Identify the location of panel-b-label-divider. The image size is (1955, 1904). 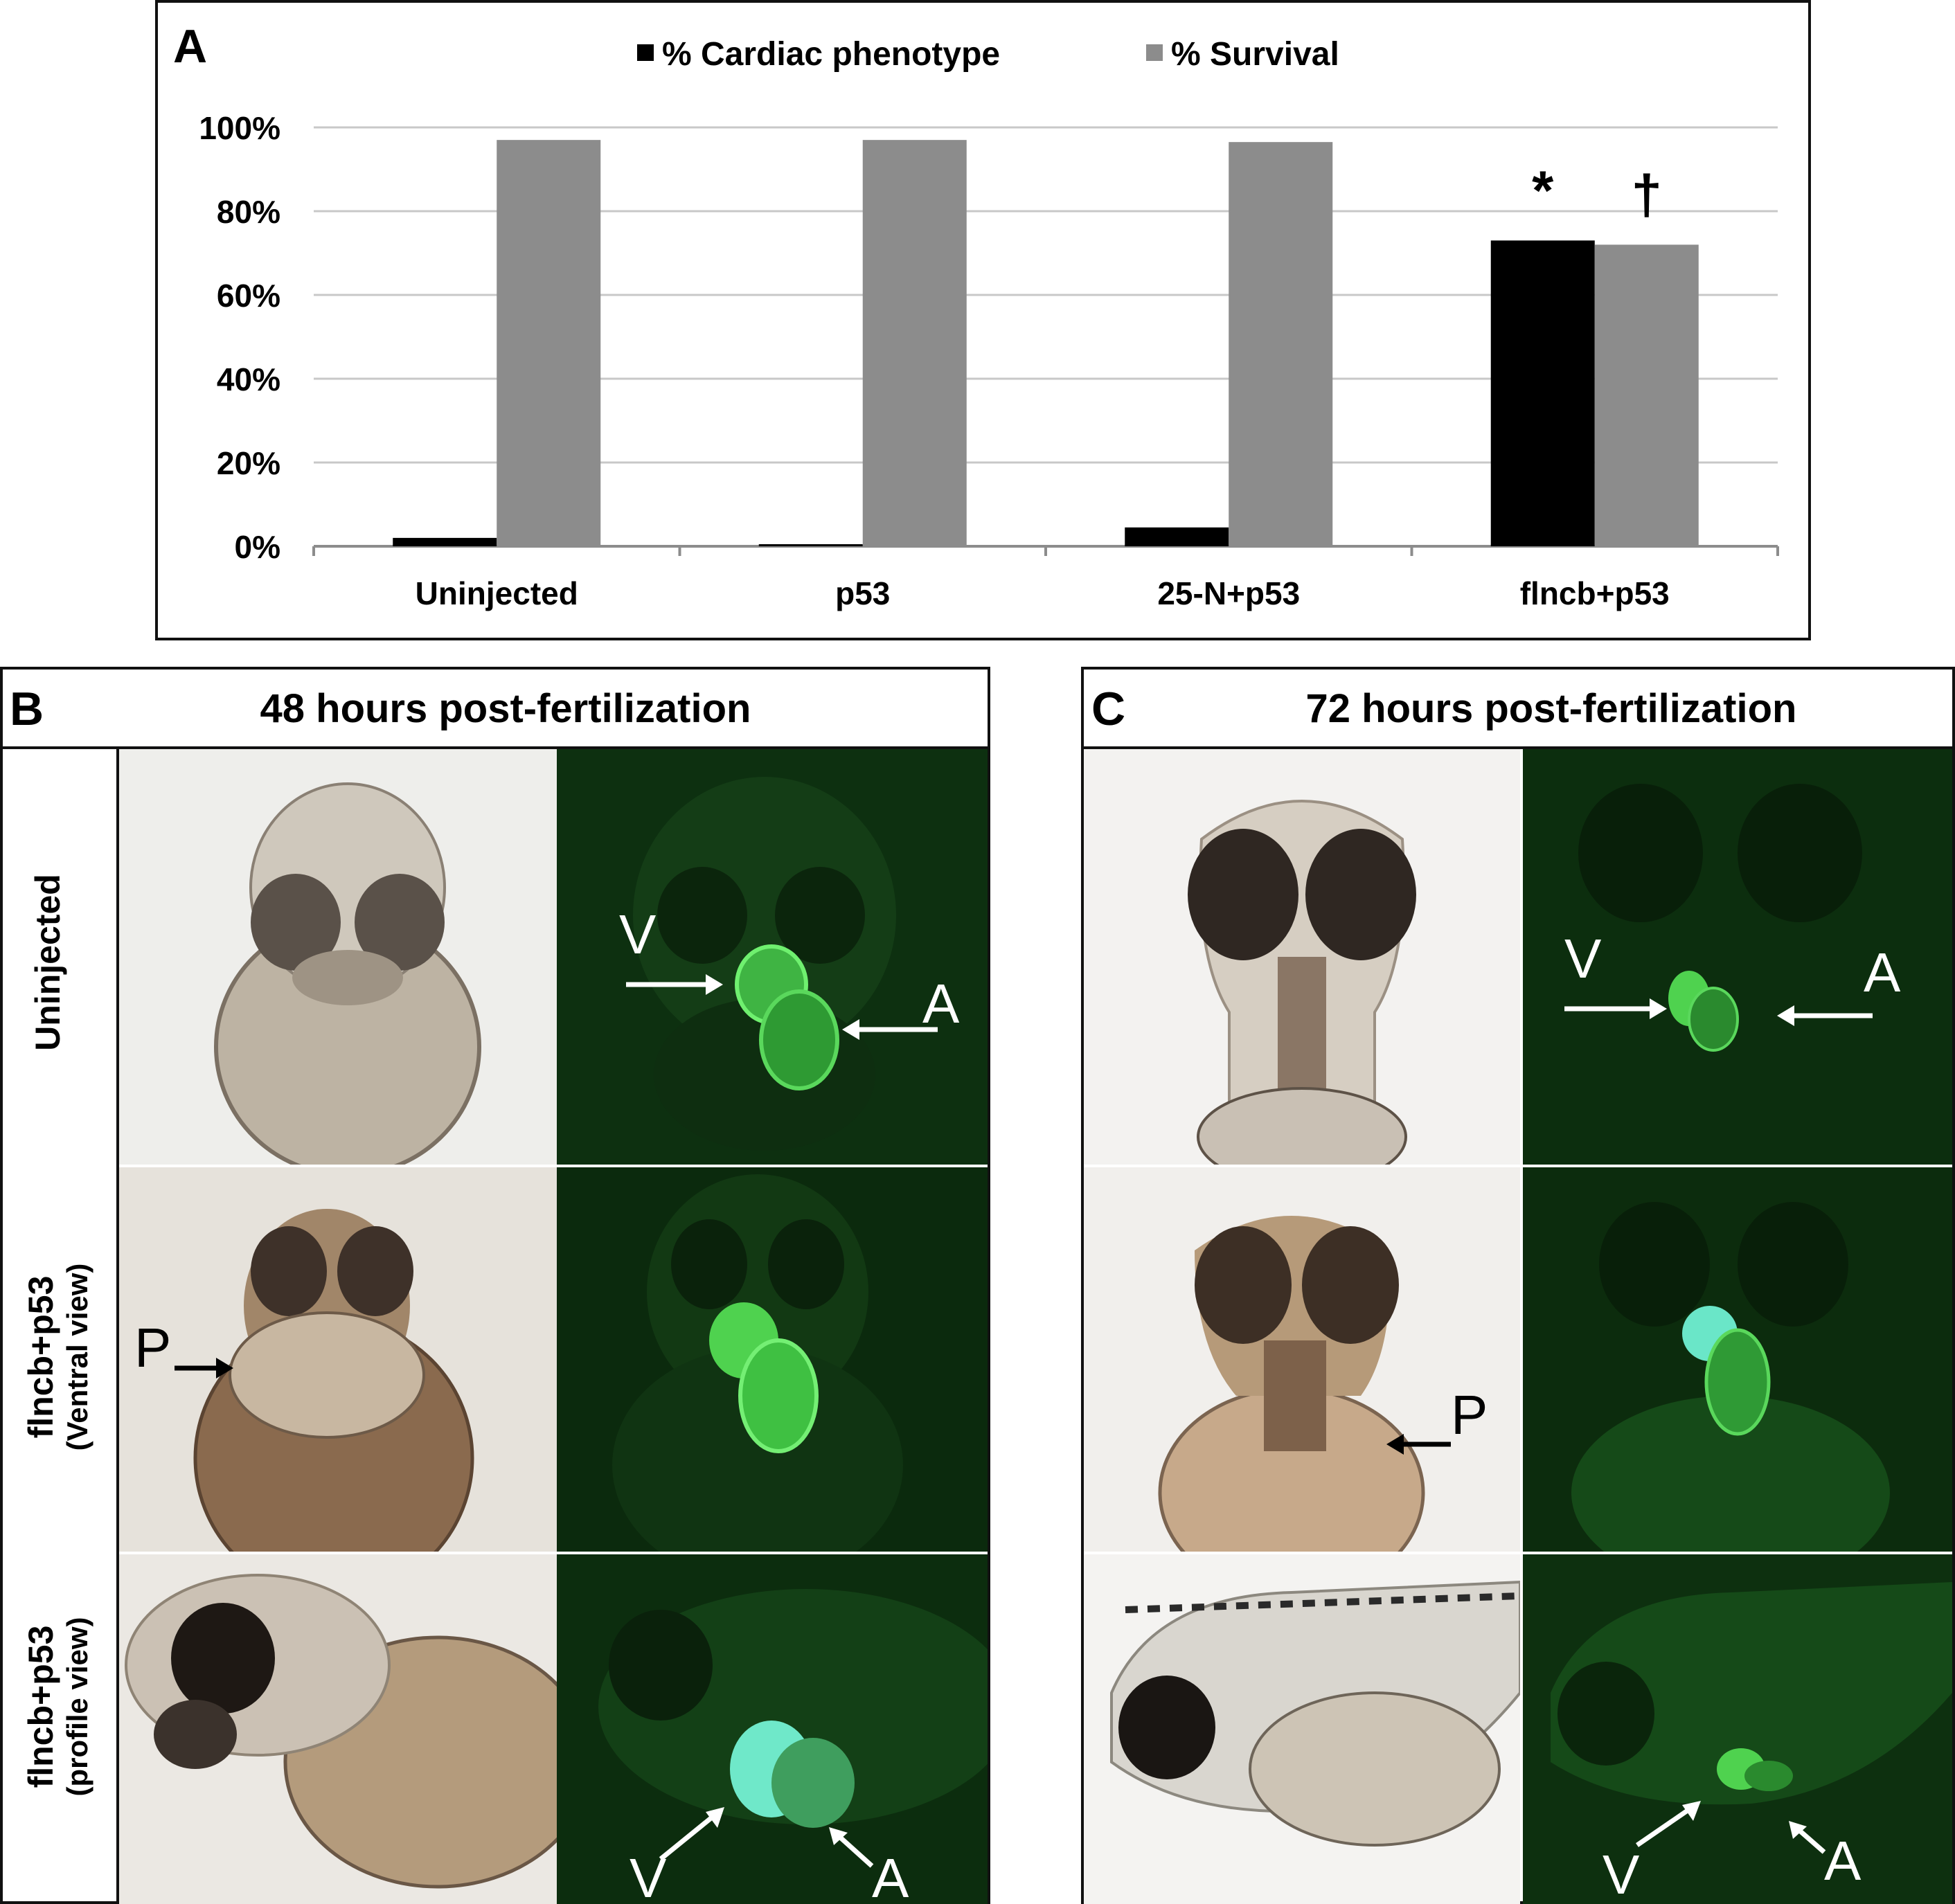
(117, 1325).